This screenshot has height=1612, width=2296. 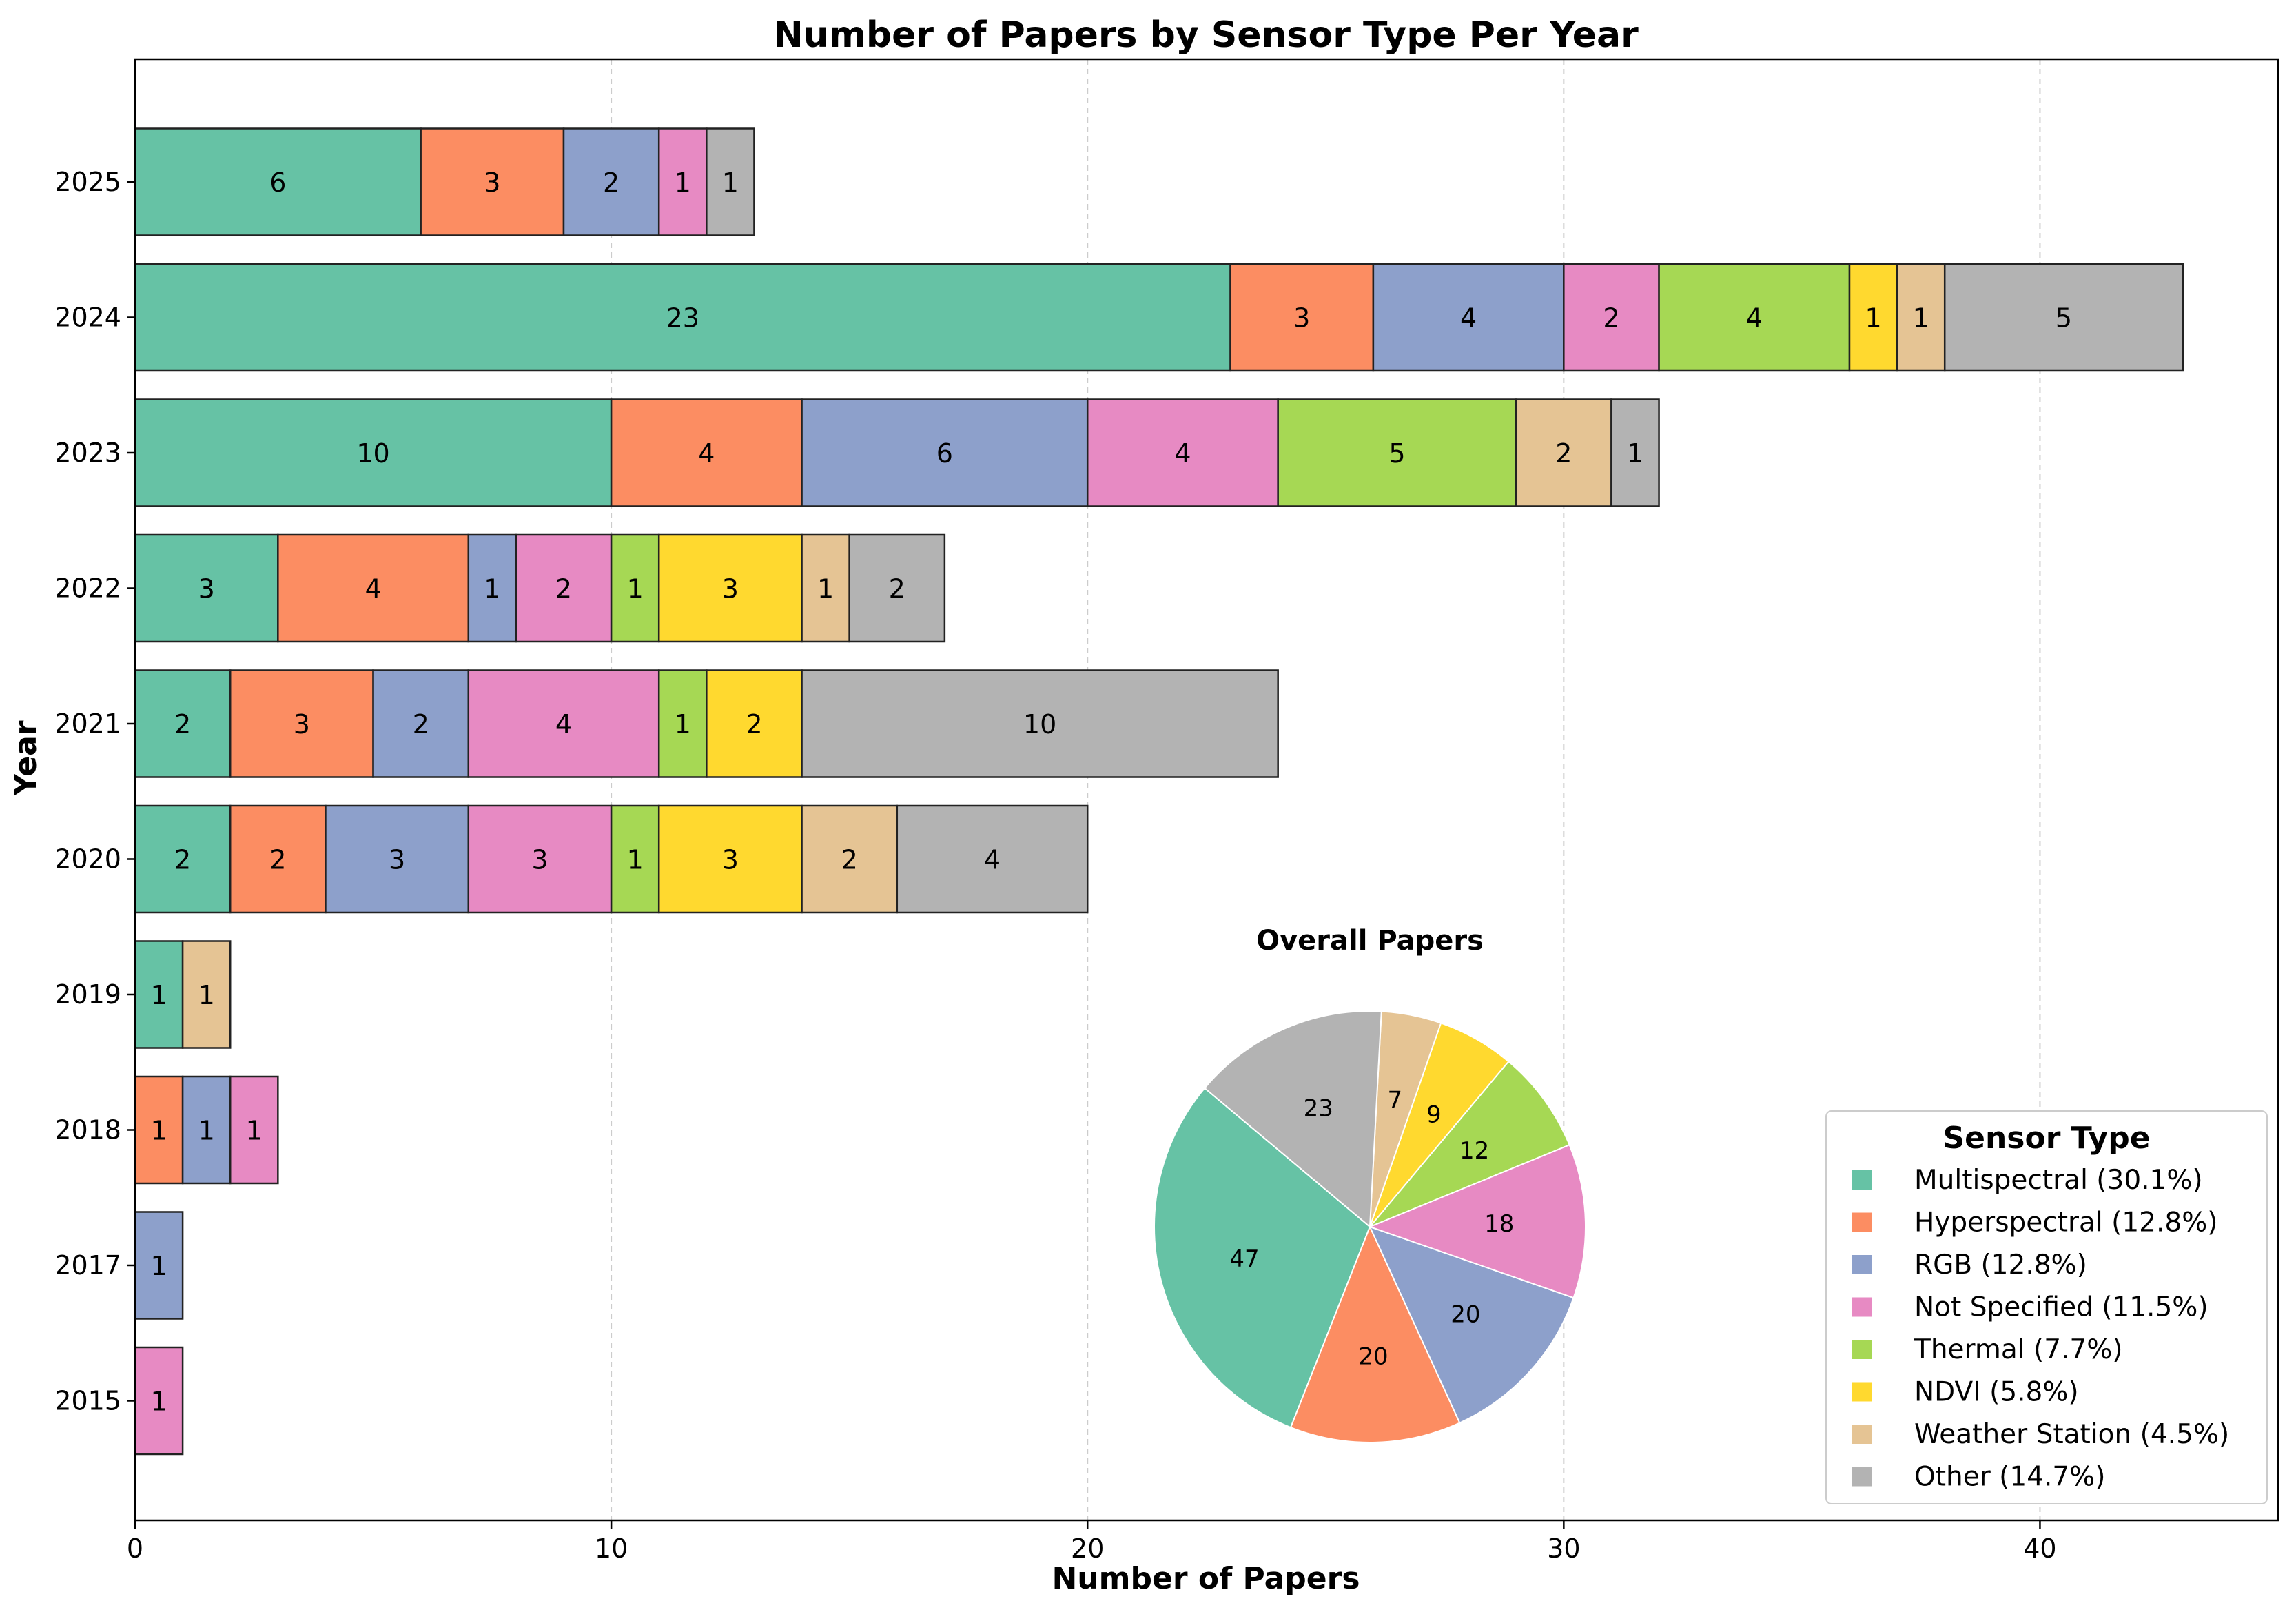 What do you see at coordinates (87, 182) in the screenshot?
I see `y-tick-label: 2025` at bounding box center [87, 182].